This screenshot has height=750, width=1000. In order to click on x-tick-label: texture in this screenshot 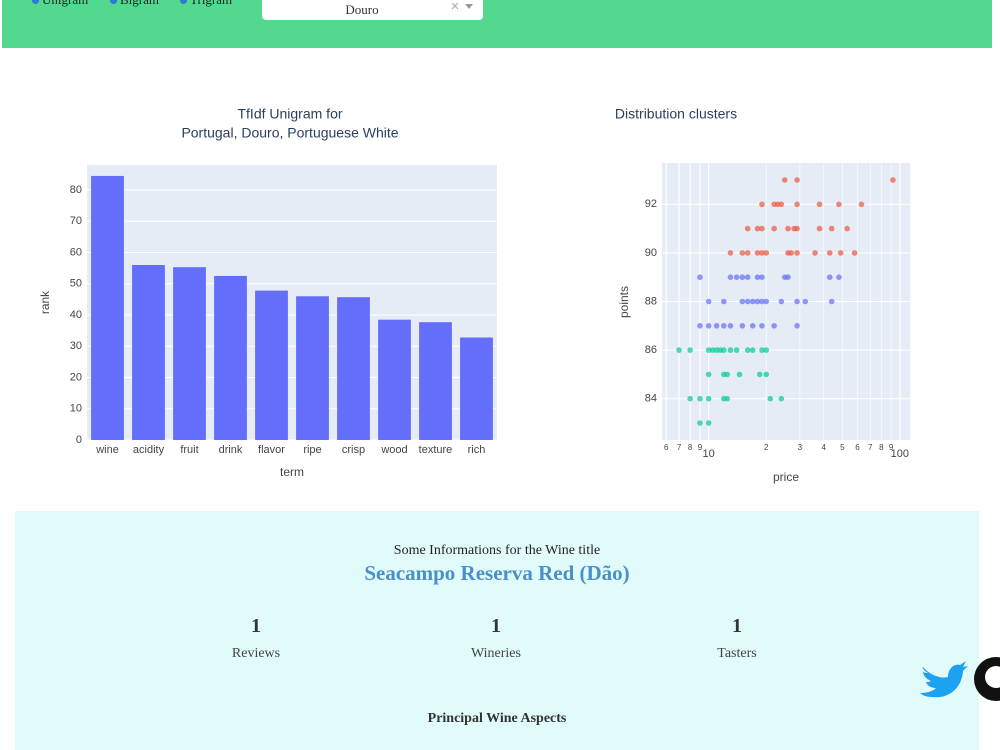, I will do `click(436, 450)`.